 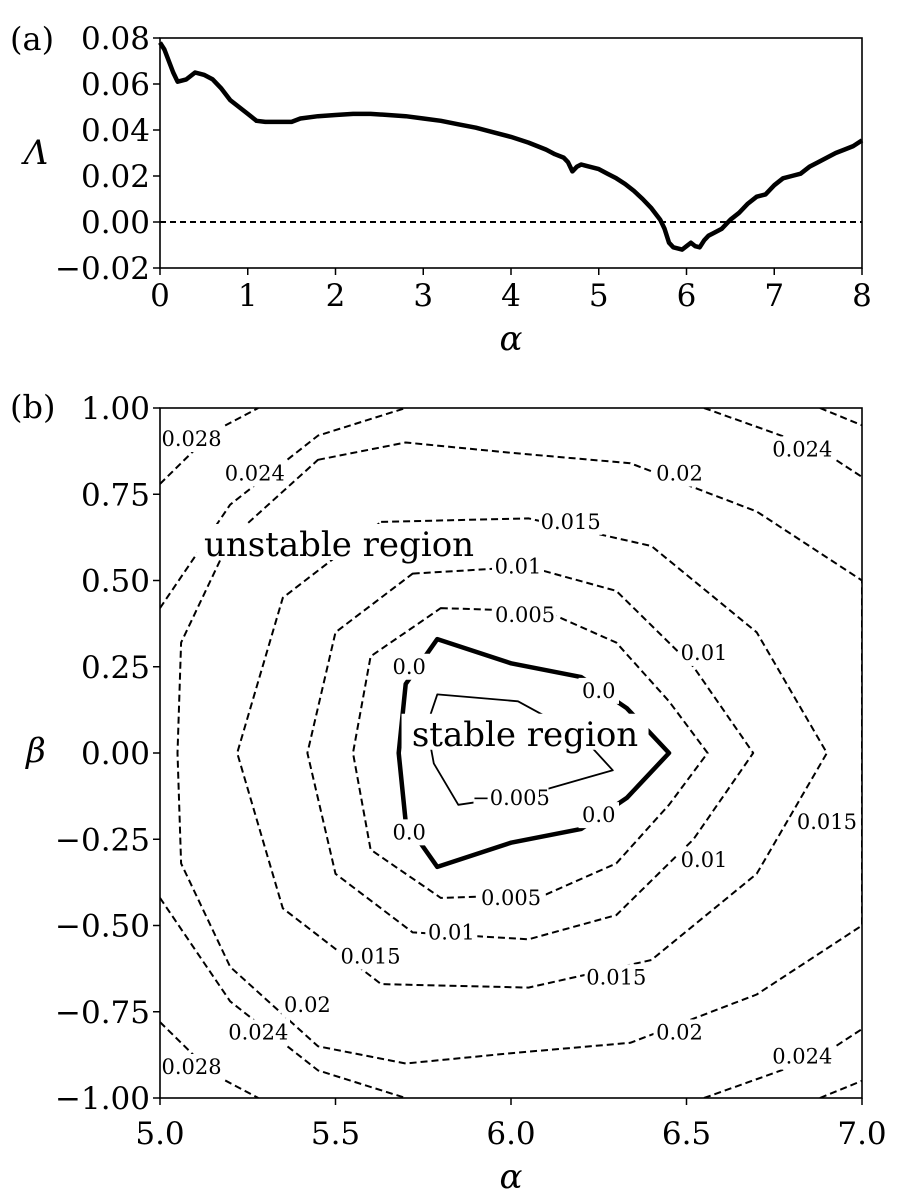 What do you see at coordinates (115, 668) in the screenshot?
I see `y-tick-label-b: 0.25` at bounding box center [115, 668].